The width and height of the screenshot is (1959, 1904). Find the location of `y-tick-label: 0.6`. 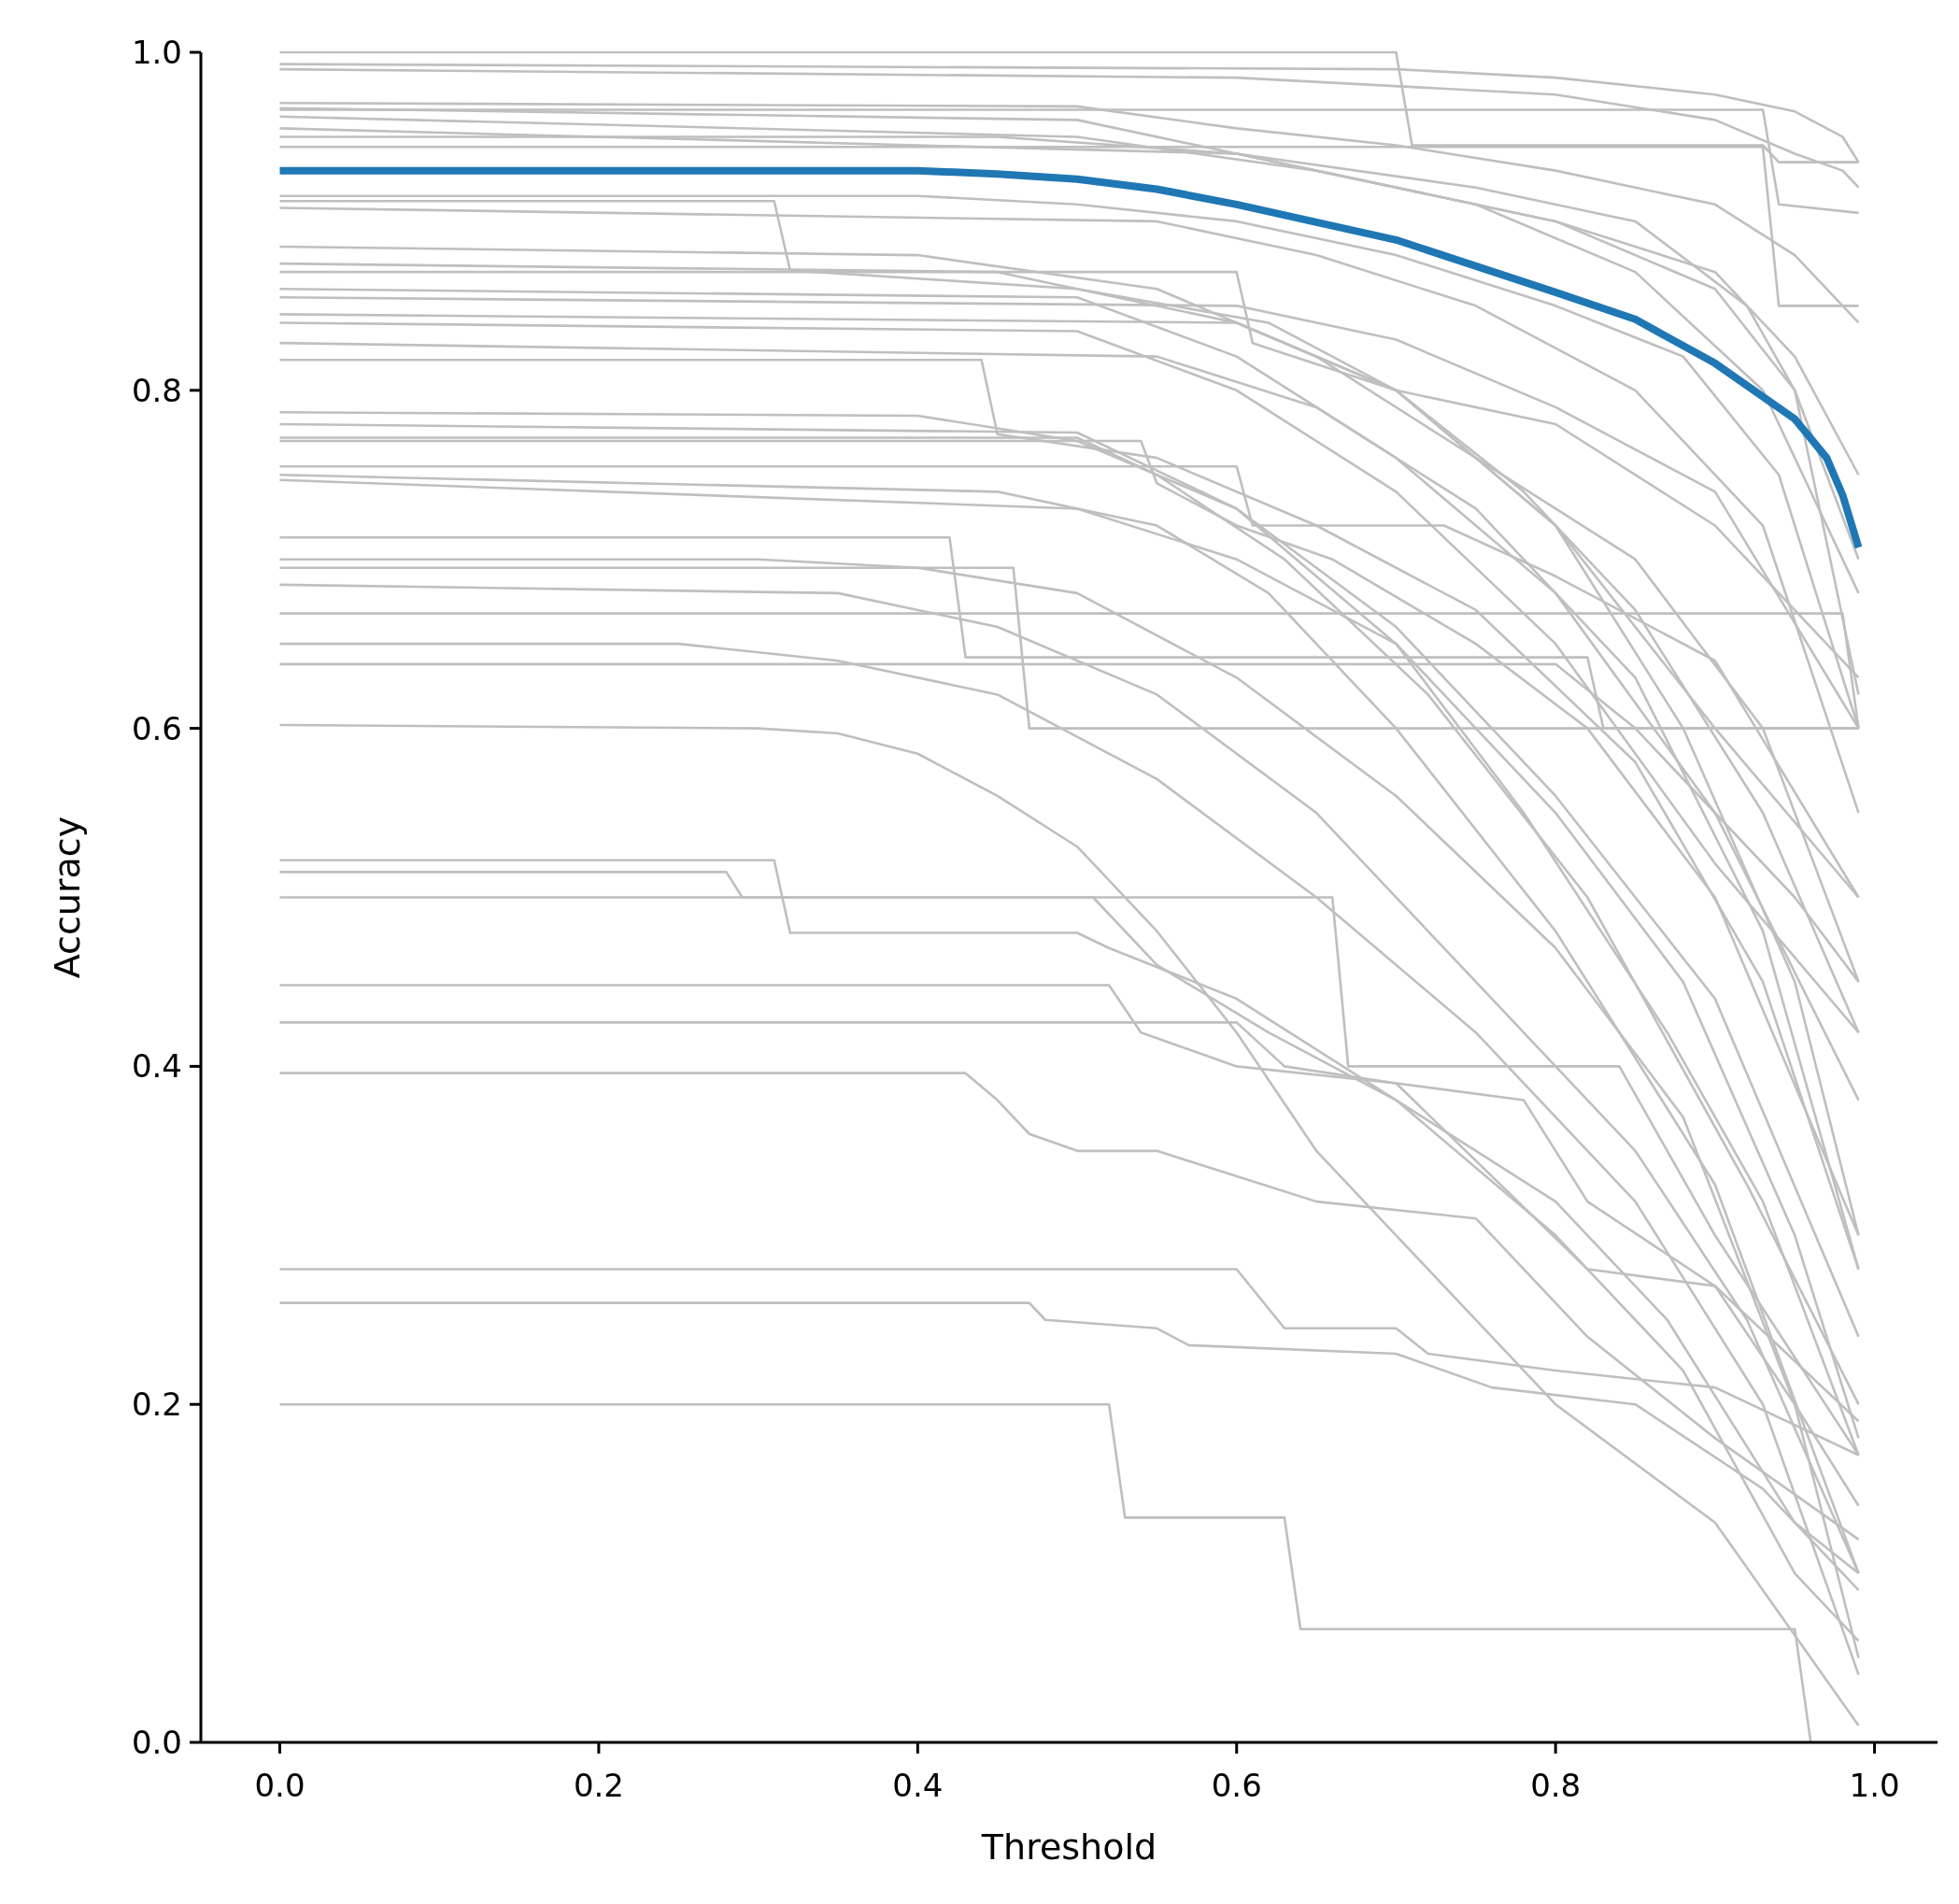

y-tick-label: 0.6 is located at coordinates (156, 728).